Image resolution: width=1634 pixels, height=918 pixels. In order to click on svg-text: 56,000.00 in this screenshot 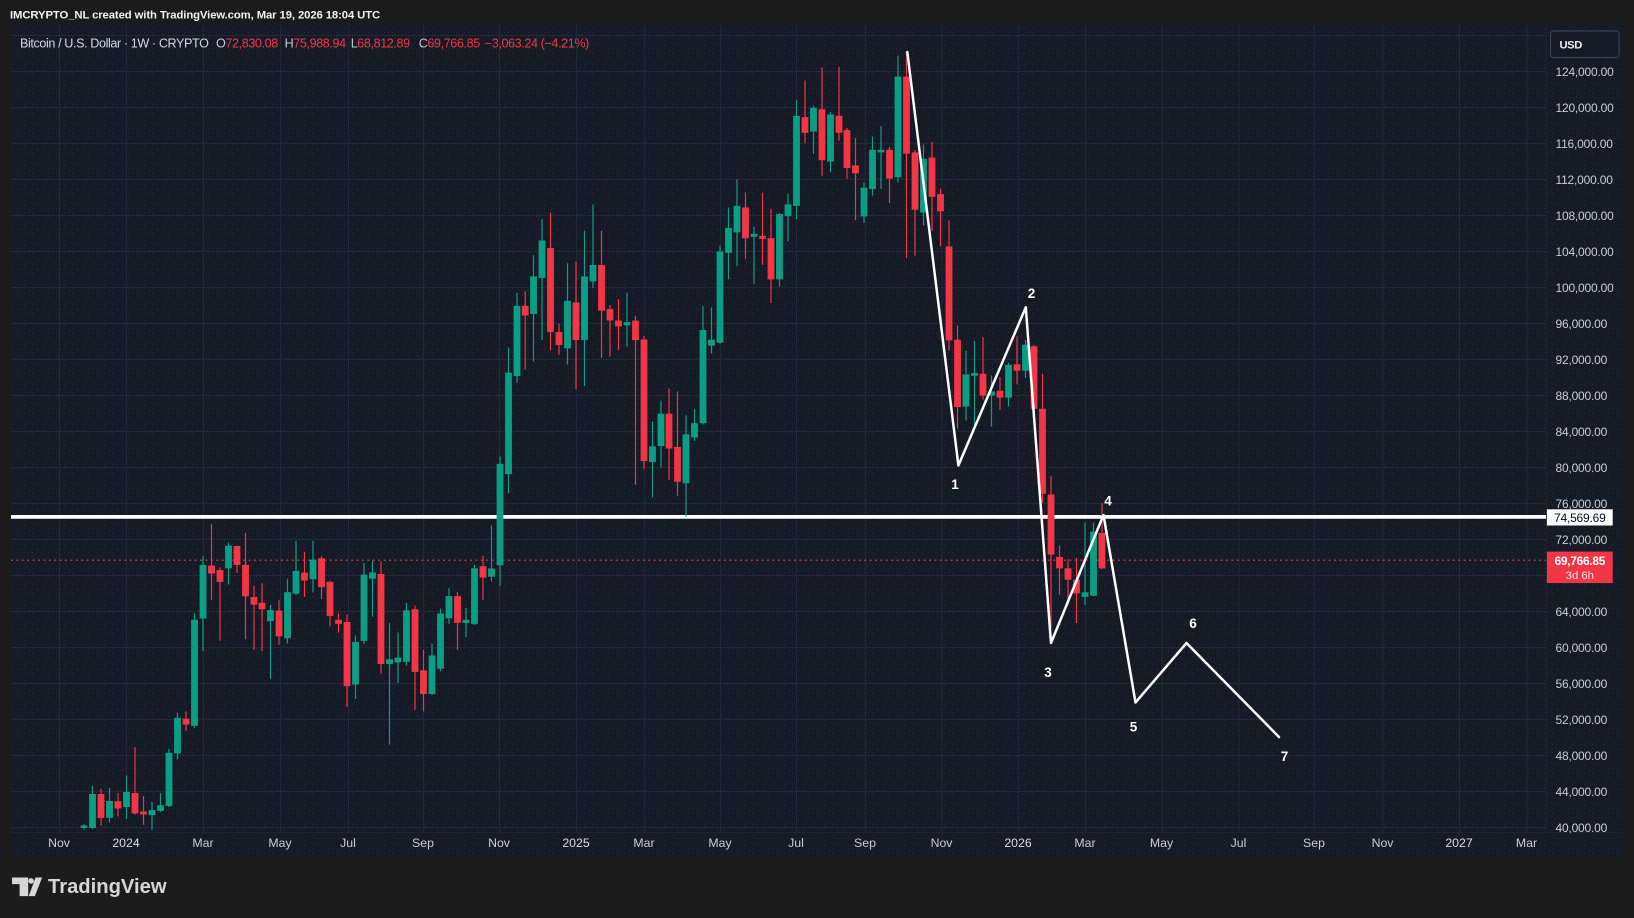, I will do `click(1582, 684)`.